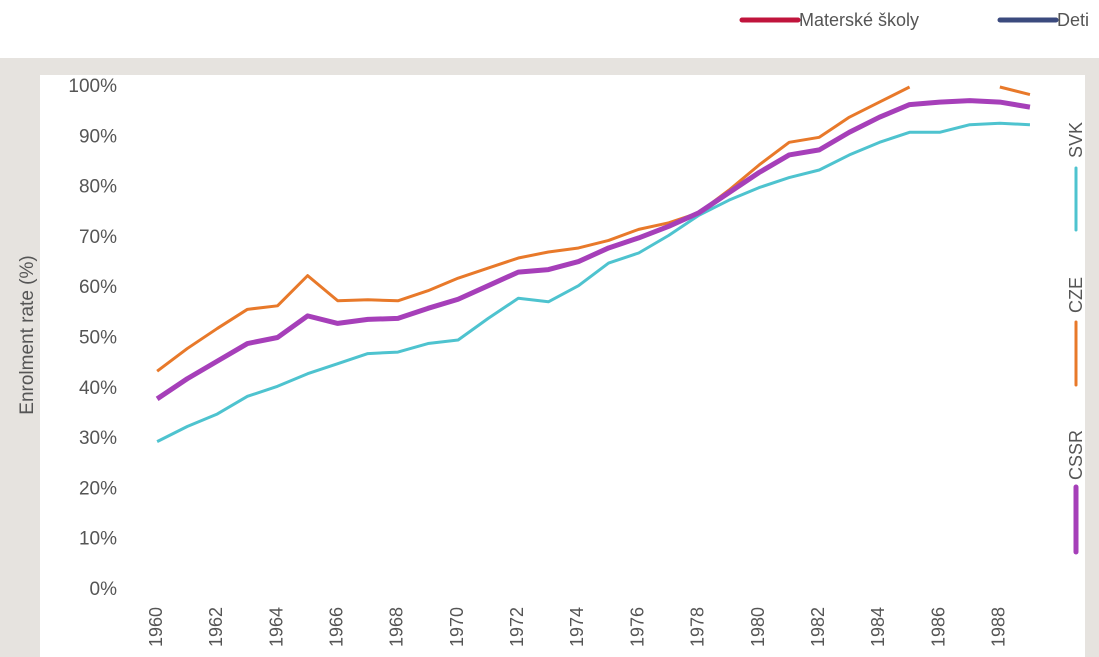 The image size is (1099, 657). I want to click on y-tick-label: 0%, so click(104, 589).